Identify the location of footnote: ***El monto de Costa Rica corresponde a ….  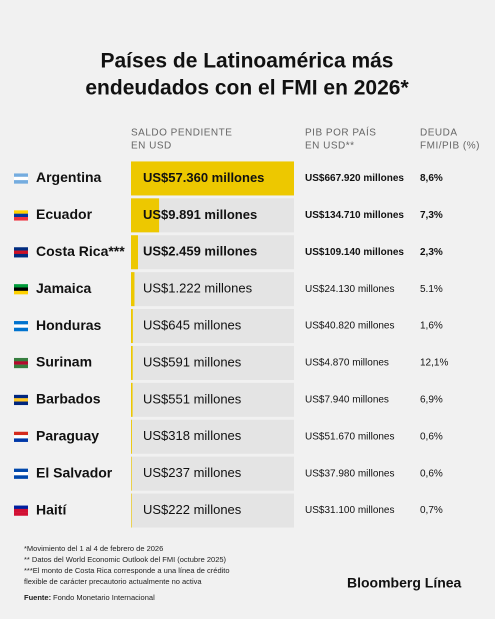
(127, 570).